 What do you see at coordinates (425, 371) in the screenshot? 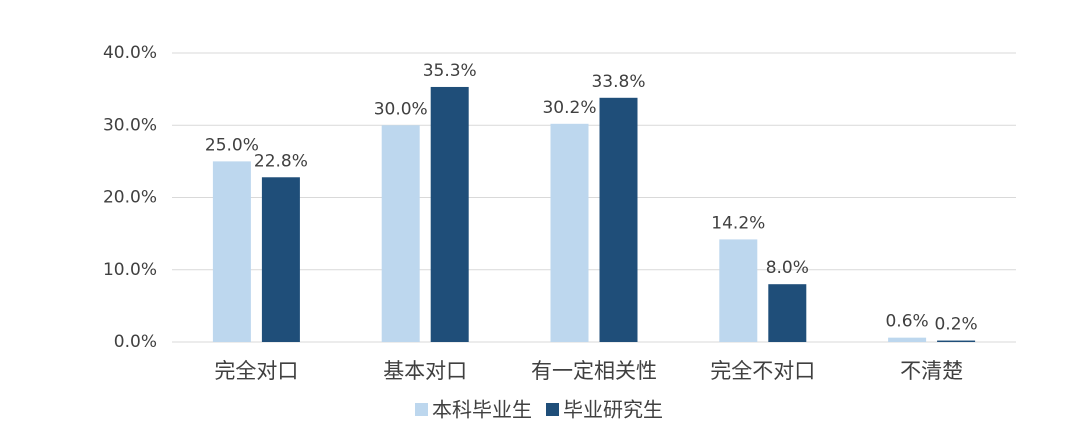
I see `x-tick-label: 基本对口` at bounding box center [425, 371].